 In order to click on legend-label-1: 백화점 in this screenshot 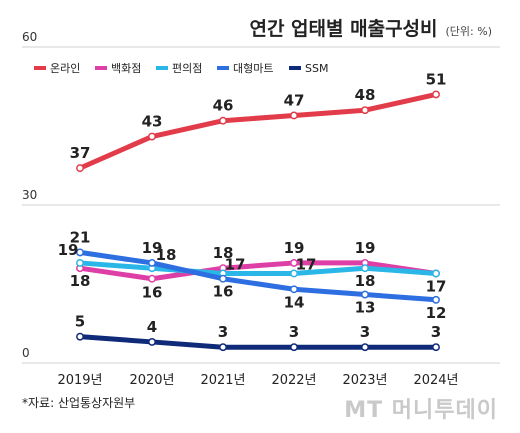, I will do `click(126, 68)`.